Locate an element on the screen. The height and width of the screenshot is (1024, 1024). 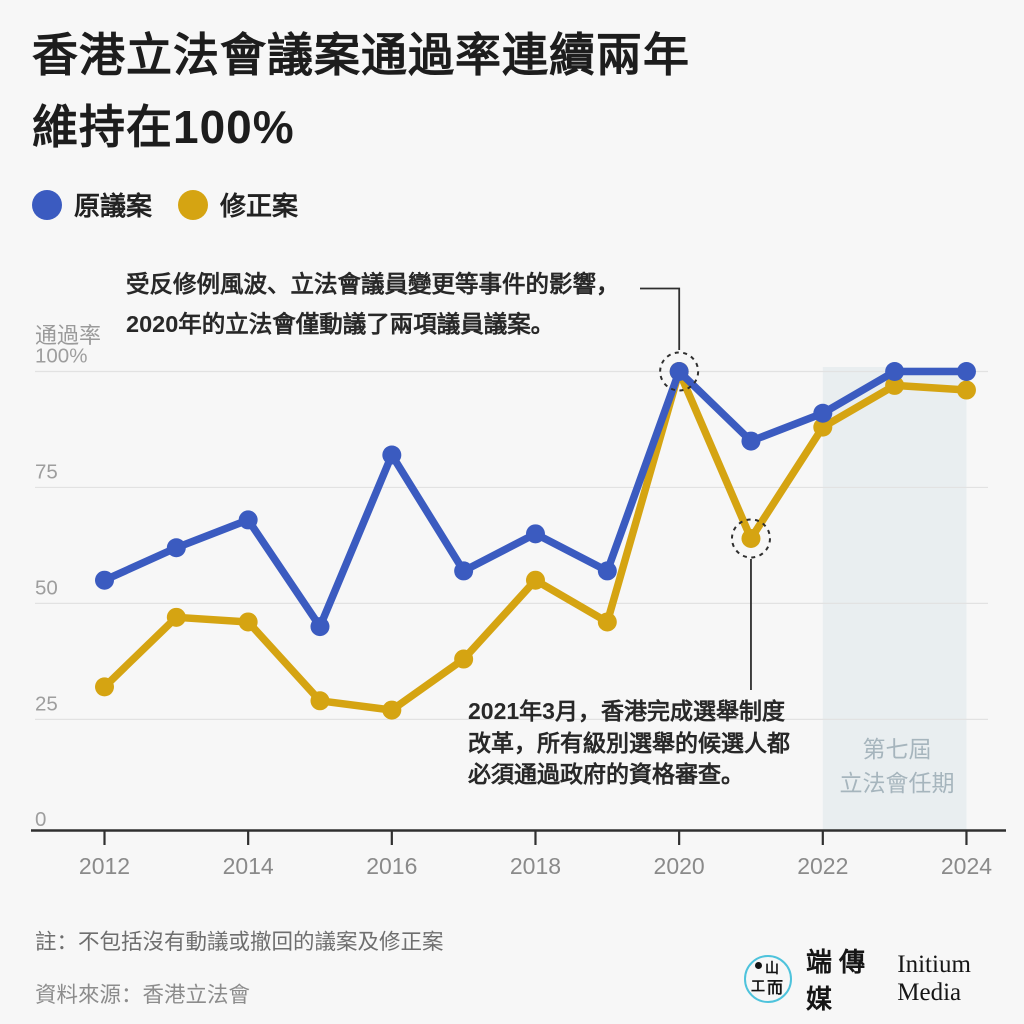
data-point-修正案-2019 is located at coordinates (607, 622).